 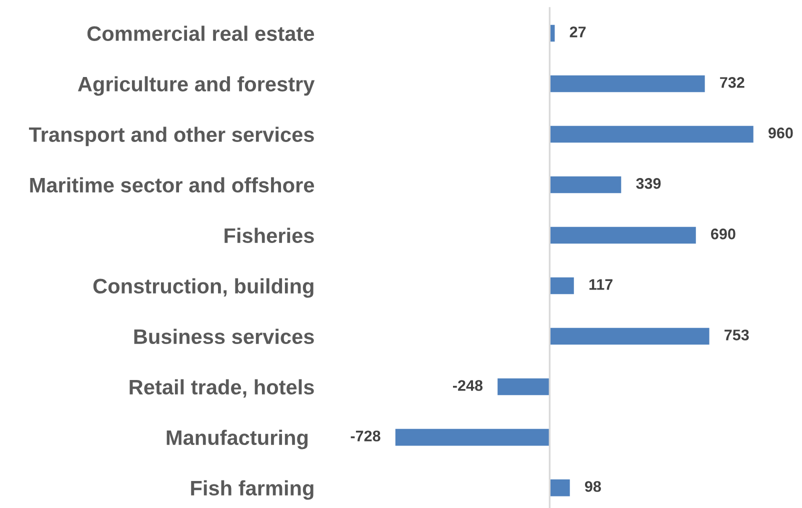 What do you see at coordinates (732, 82) in the screenshot?
I see `data-label: 732` at bounding box center [732, 82].